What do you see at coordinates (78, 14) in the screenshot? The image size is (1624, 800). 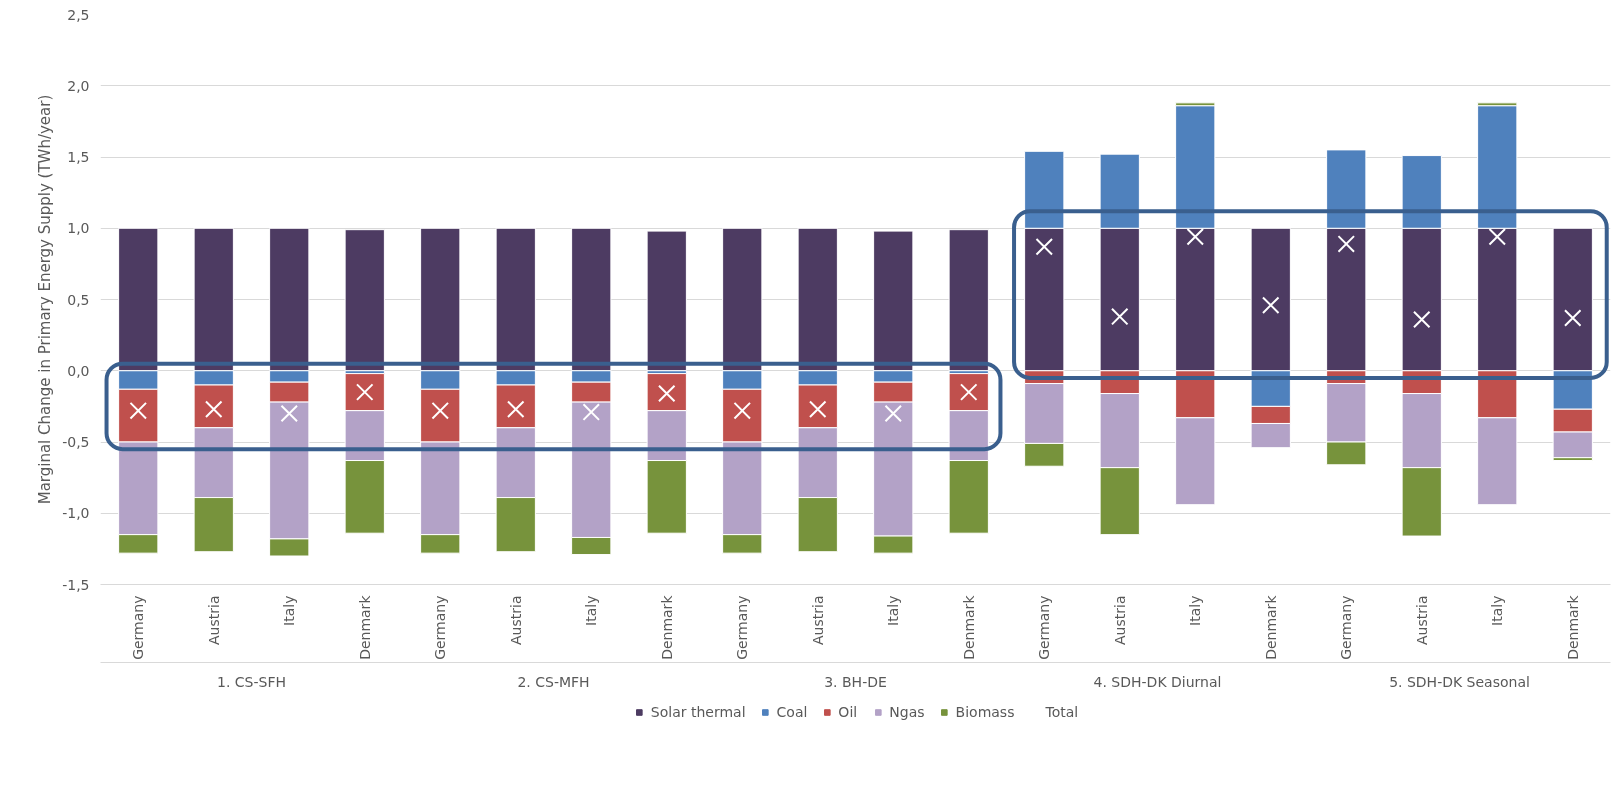 I see `y-tick-label: 2,5` at bounding box center [78, 14].